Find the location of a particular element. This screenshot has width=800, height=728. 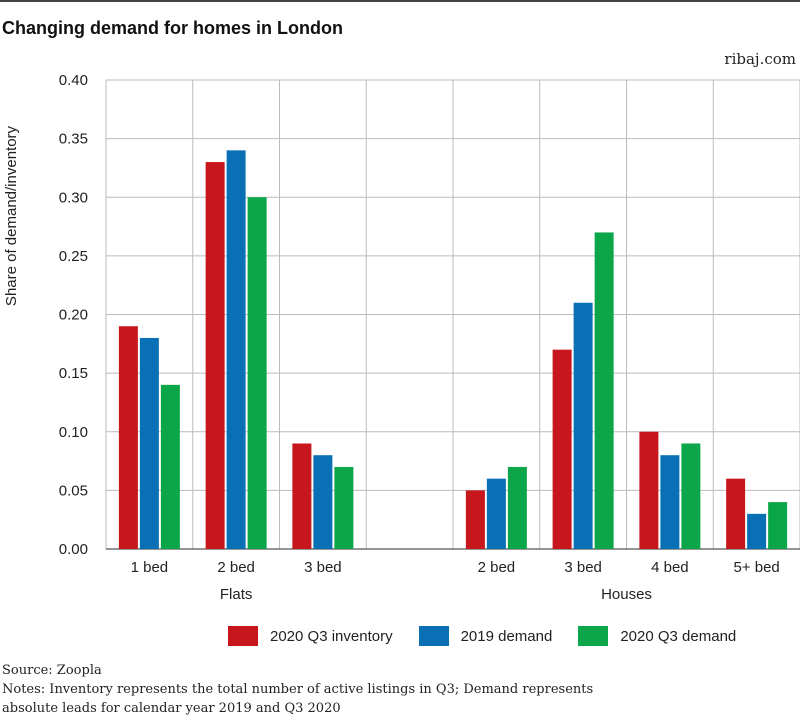

group-label: Houses is located at coordinates (626, 594).